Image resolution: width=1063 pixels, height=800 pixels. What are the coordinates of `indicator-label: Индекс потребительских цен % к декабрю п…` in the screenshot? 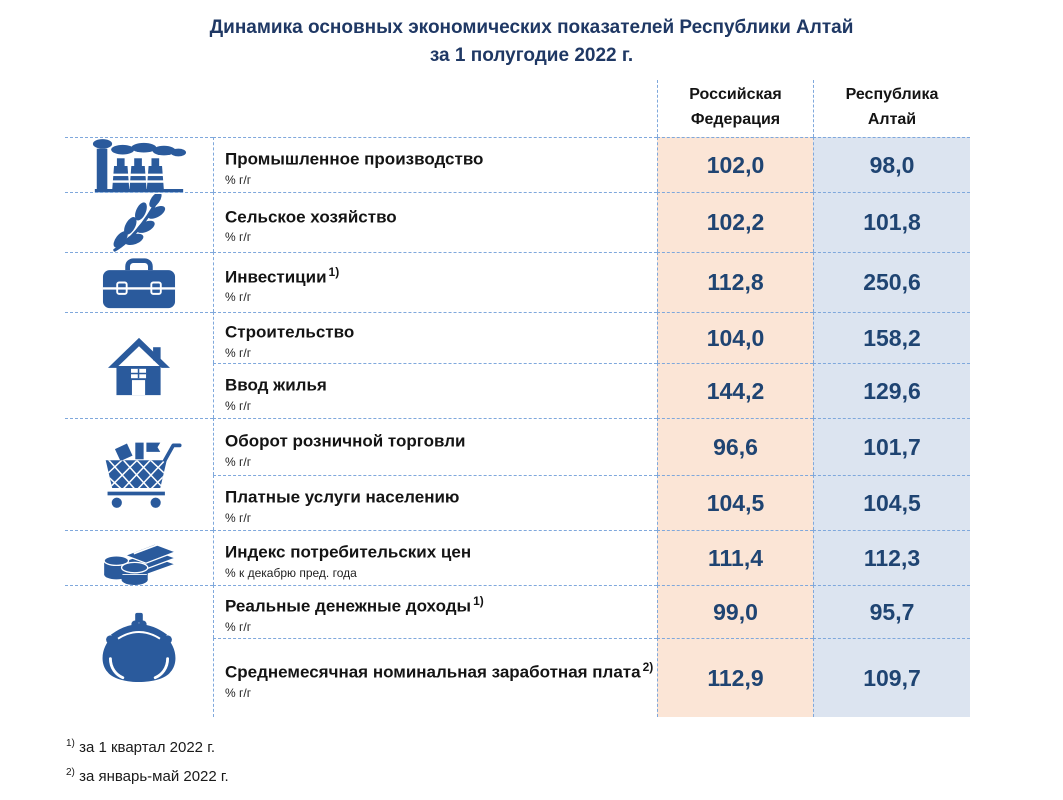 It's located at (435, 557).